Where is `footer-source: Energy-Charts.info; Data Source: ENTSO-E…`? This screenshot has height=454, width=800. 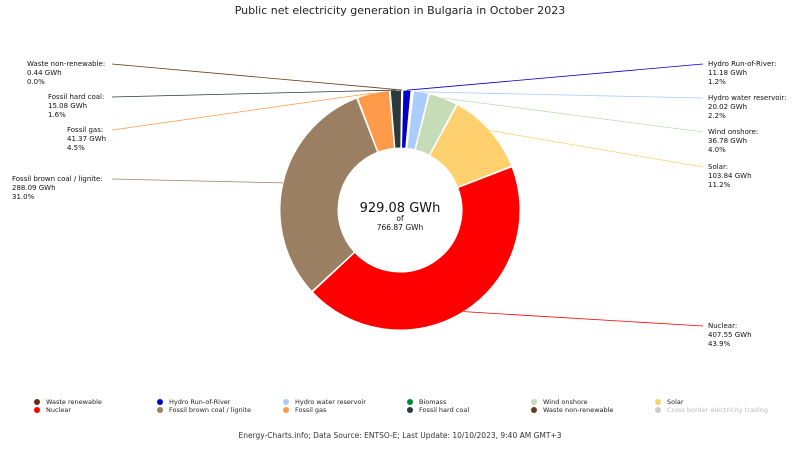 footer-source: Energy-Charts.info; Data Source: ENTSO-E… is located at coordinates (399, 435).